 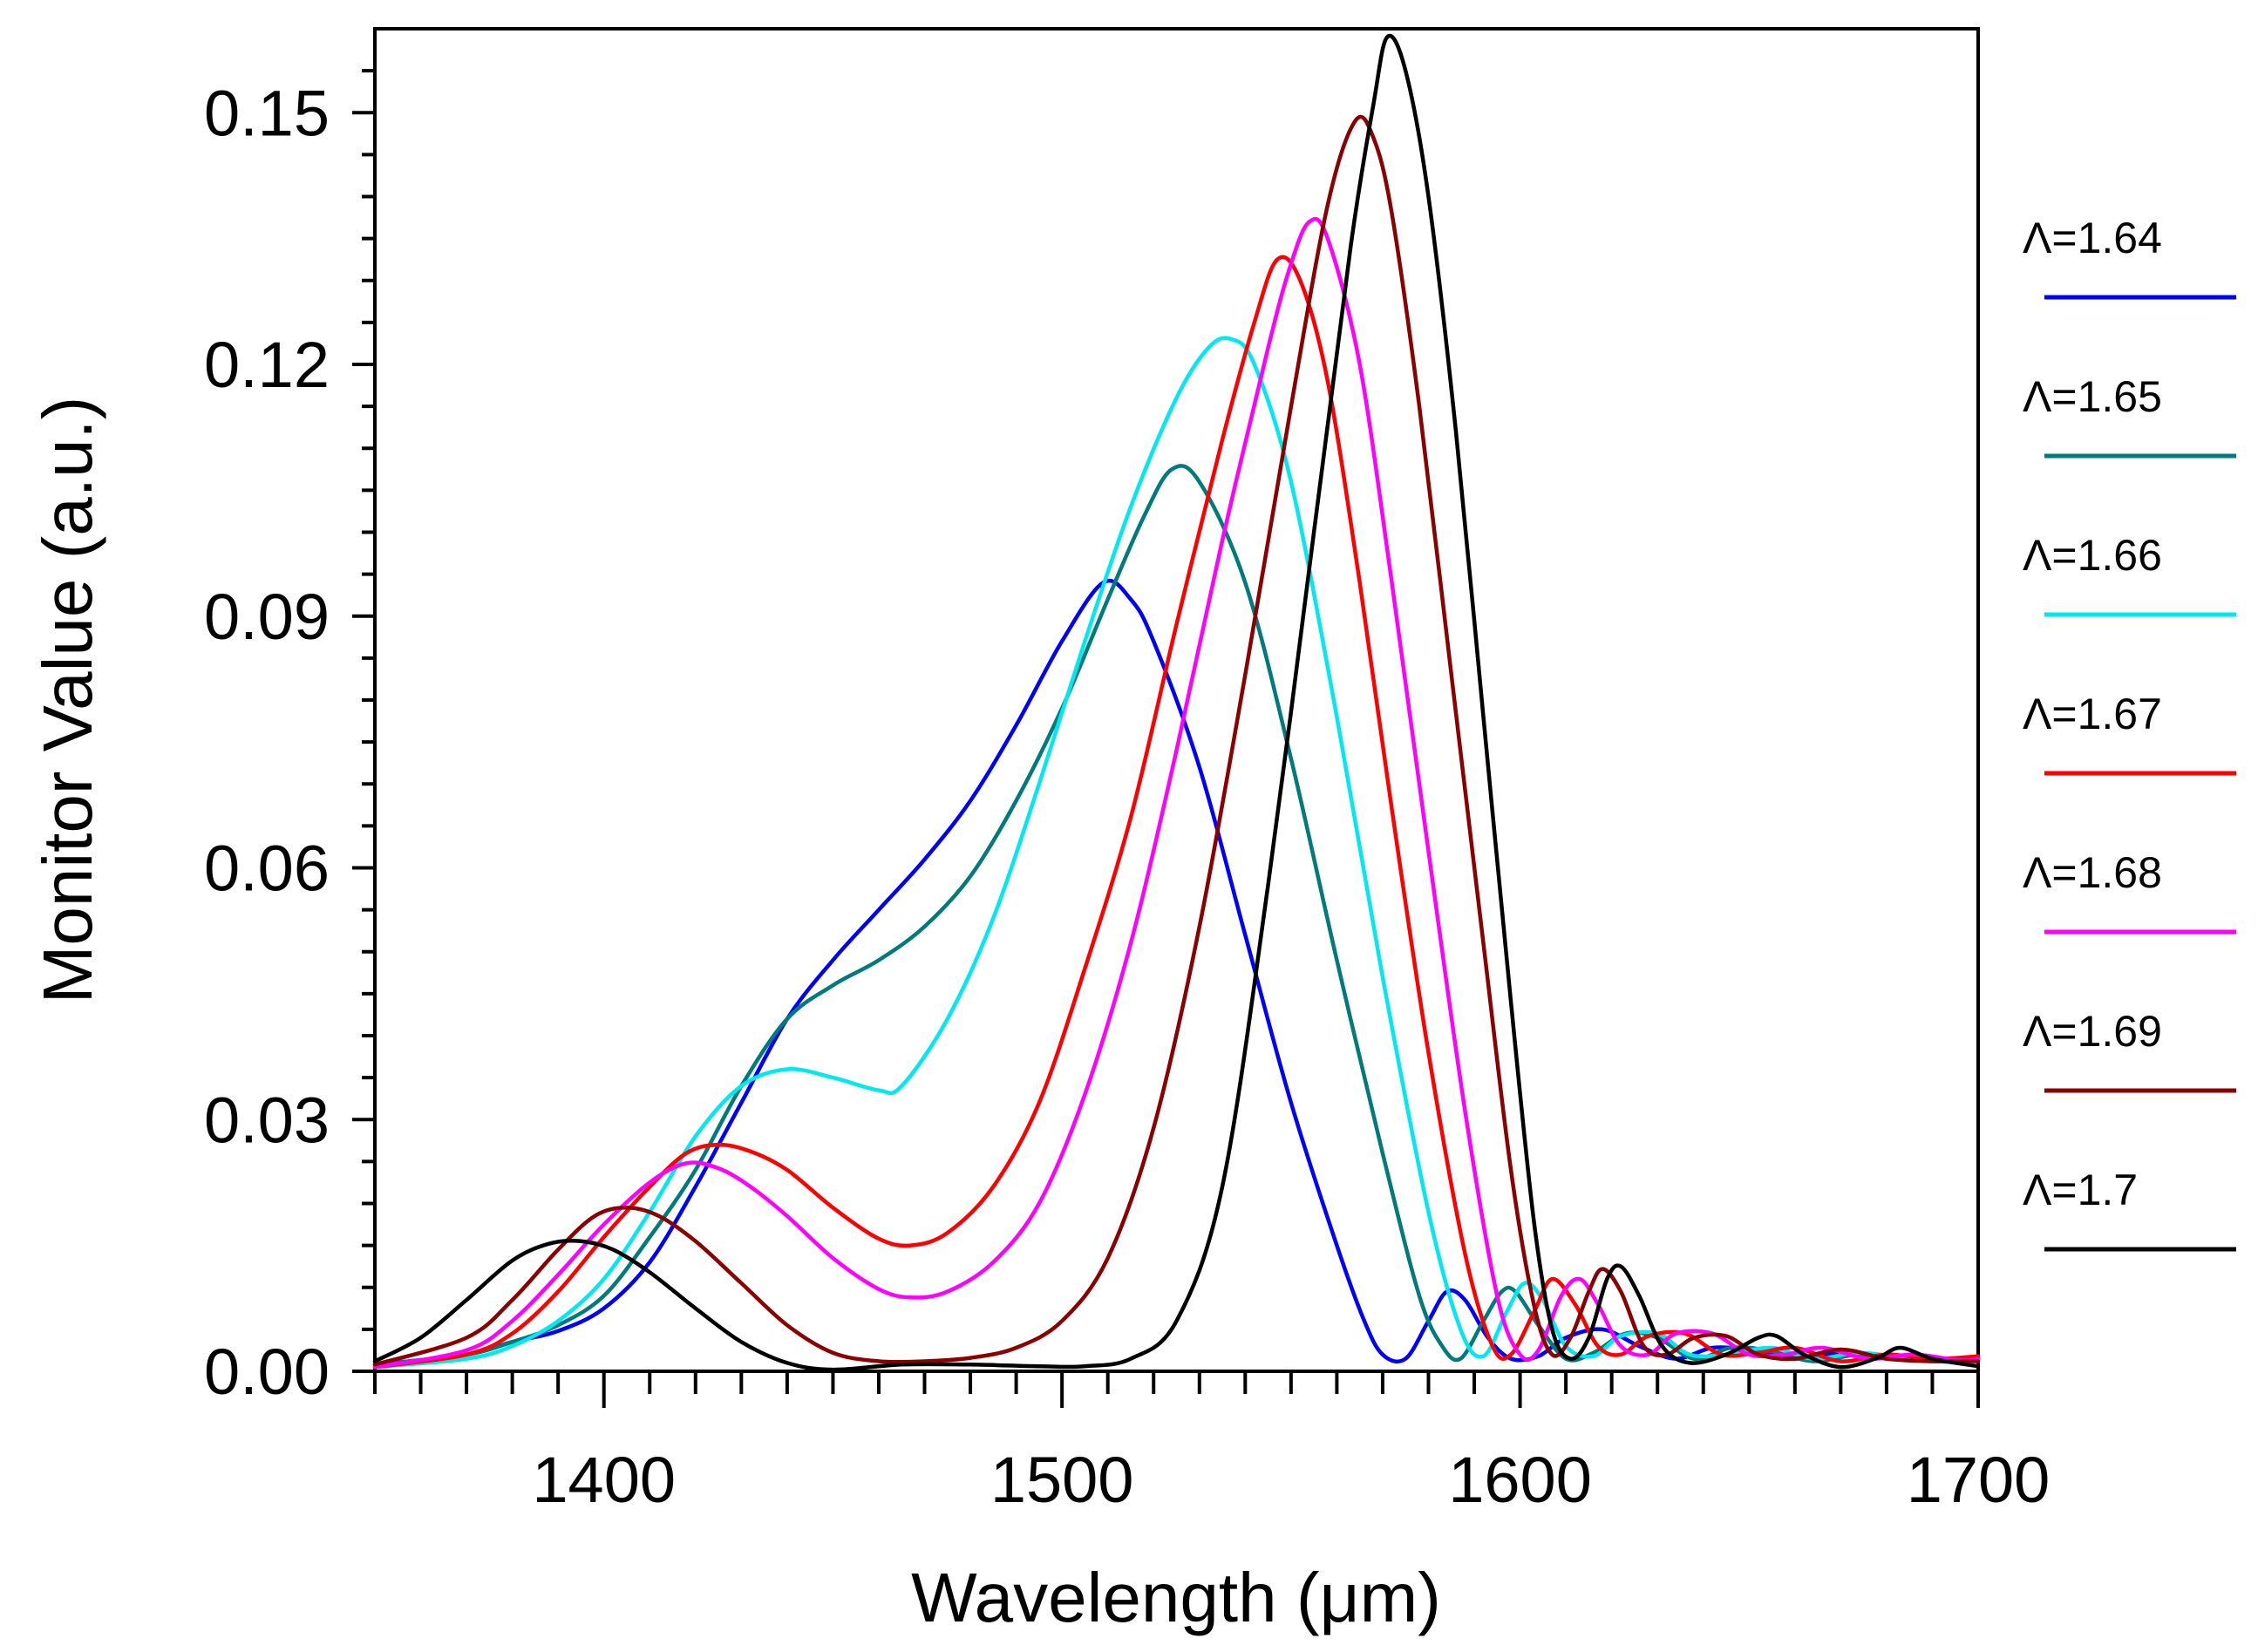 What do you see at coordinates (289, 738) in the screenshot?
I see `y-axis: 0.00 0.03 0.06 0.09 0.12 0.15` at bounding box center [289, 738].